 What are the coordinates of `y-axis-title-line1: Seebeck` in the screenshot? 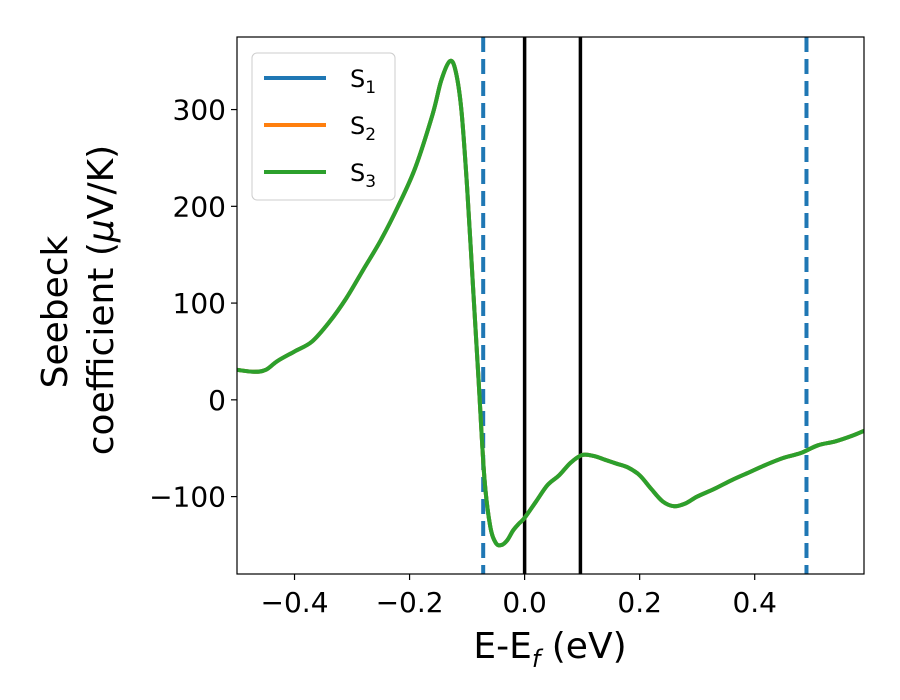 It's located at (55, 311).